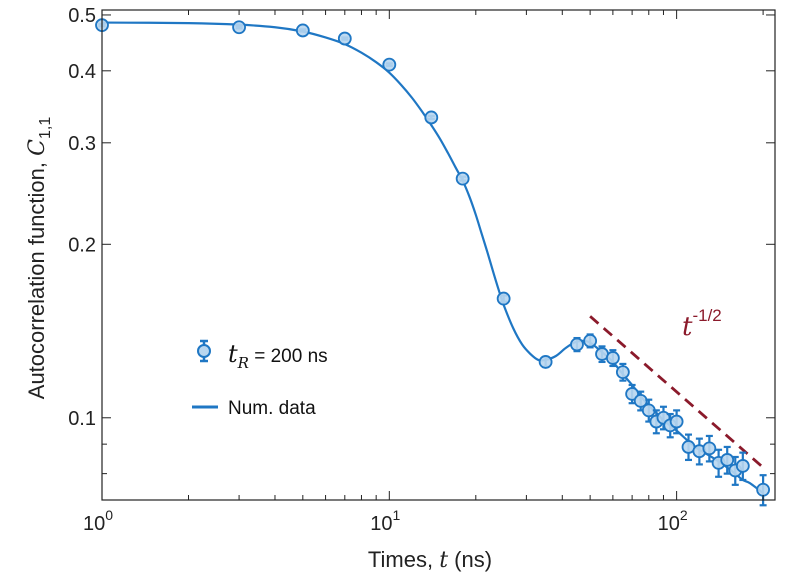 This screenshot has width=787, height=575. I want to click on annotation-exponent: -1/2, so click(706, 315).